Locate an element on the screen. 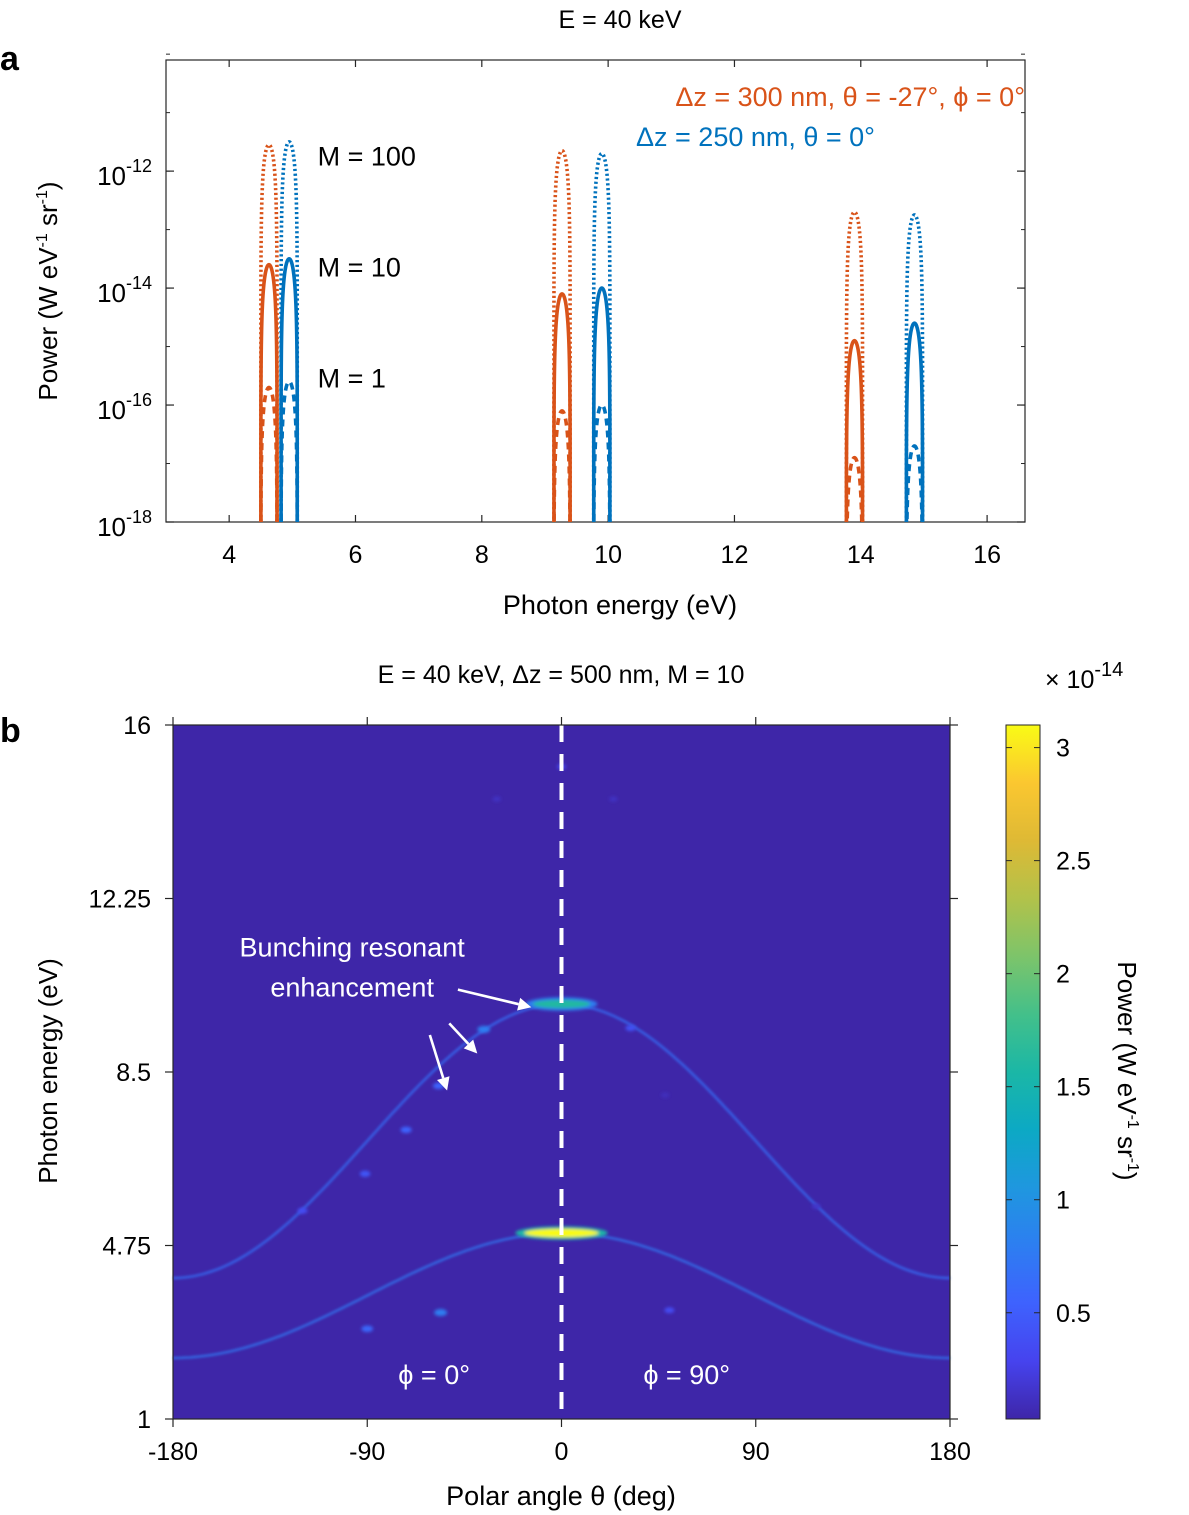 The height and width of the screenshot is (1515, 1189). y-tick-label: 16 is located at coordinates (137, 726).